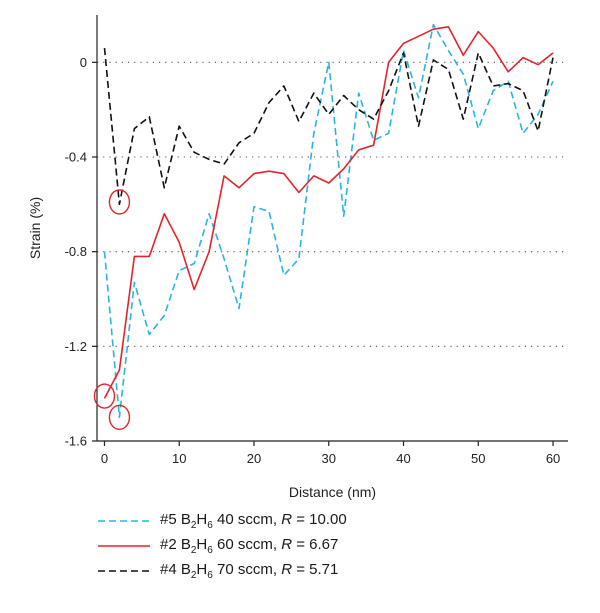 The width and height of the screenshot is (600, 613). Describe the element at coordinates (179, 458) in the screenshot. I see `x-tick-label-1: 10` at that location.